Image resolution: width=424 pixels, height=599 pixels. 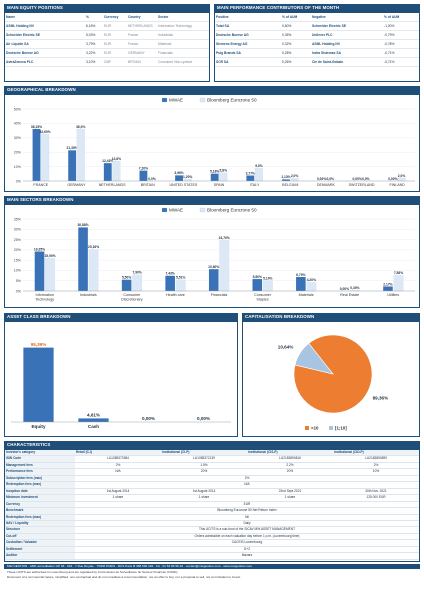 I want to click on x-tick-label: BELGIUM, so click(x=290, y=185).